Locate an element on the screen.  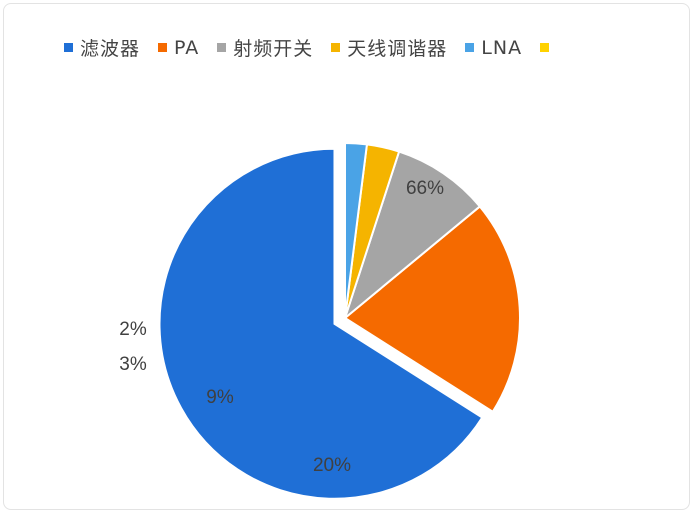
legend-label: LNA is located at coordinates (502, 47).